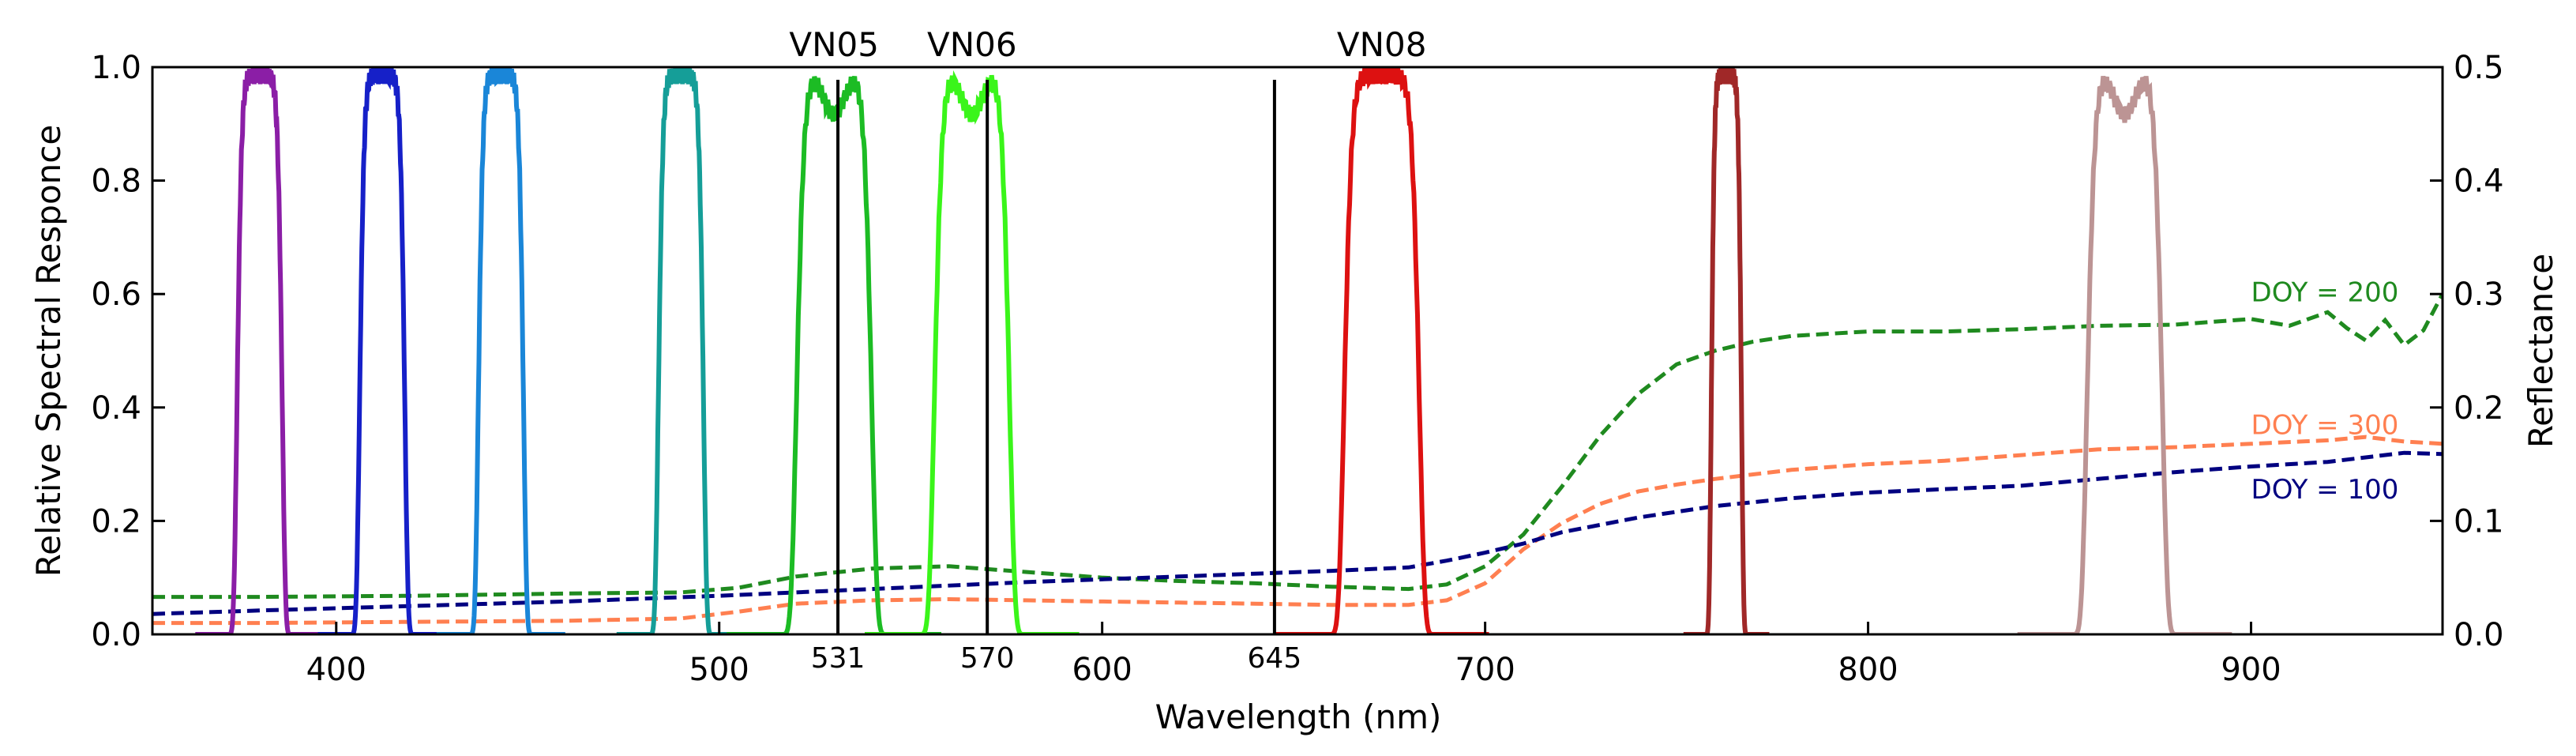 The height and width of the screenshot is (756, 2576). I want to click on series-label-doy200: DOY = 200, so click(2325, 292).